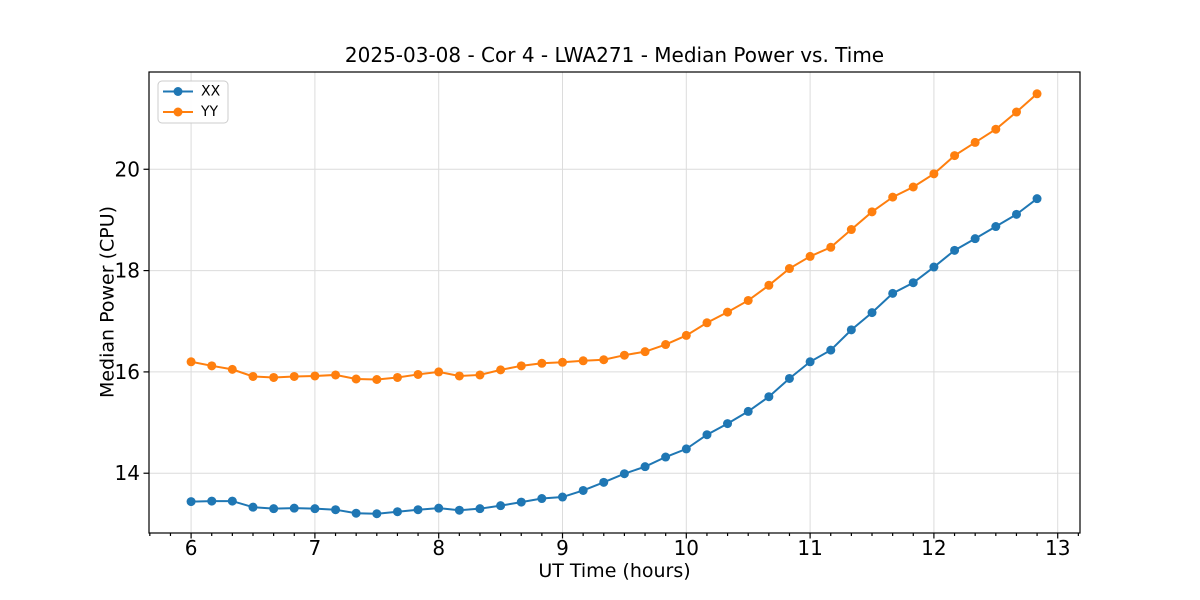  What do you see at coordinates (127, 169) in the screenshot?
I see `y-tick-label: 20` at bounding box center [127, 169].